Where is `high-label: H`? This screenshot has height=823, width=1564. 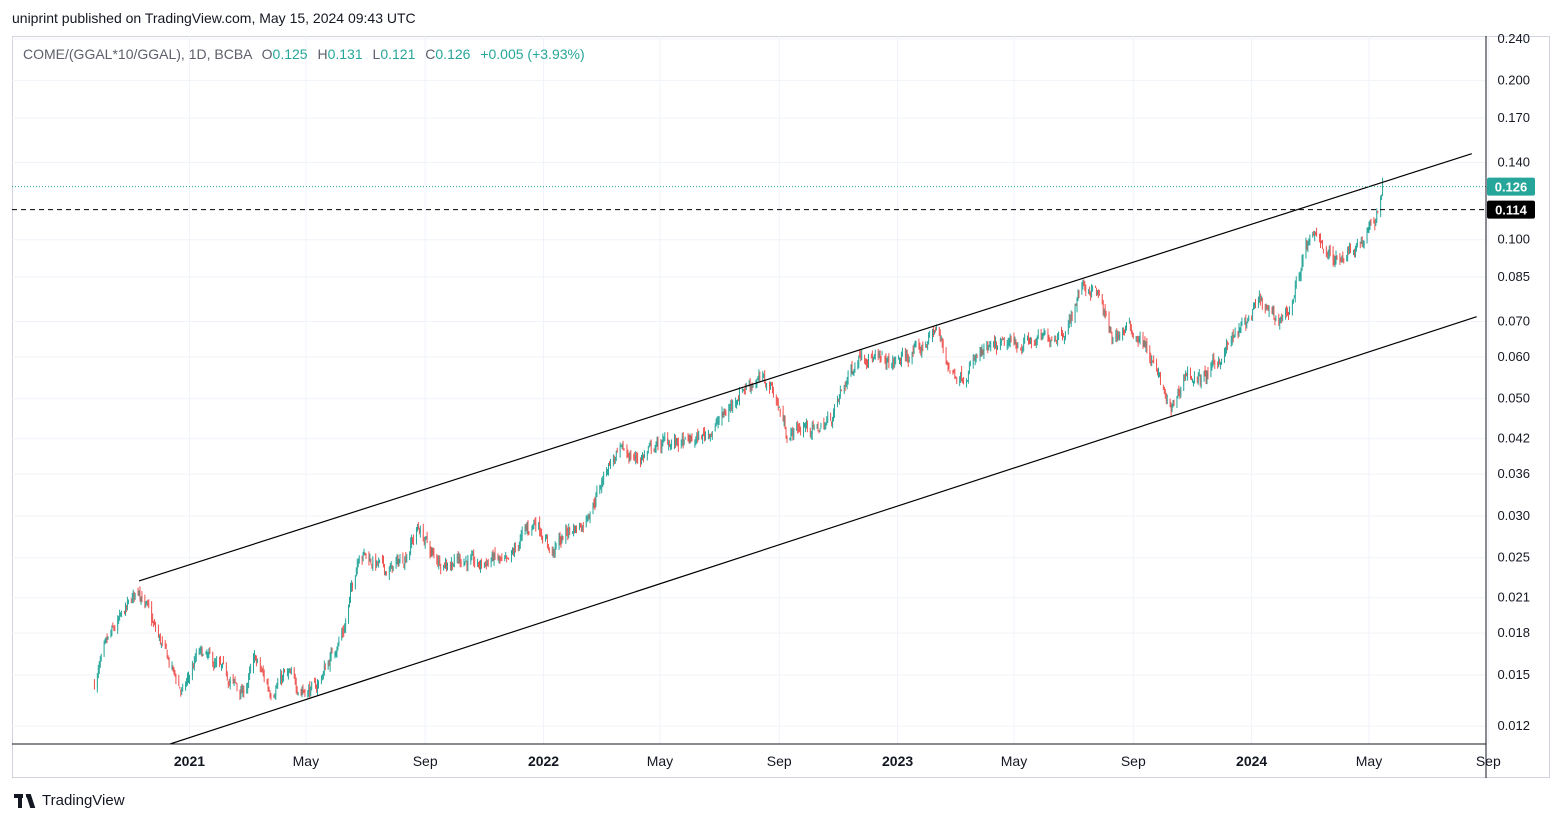
high-label: H is located at coordinates (322, 54).